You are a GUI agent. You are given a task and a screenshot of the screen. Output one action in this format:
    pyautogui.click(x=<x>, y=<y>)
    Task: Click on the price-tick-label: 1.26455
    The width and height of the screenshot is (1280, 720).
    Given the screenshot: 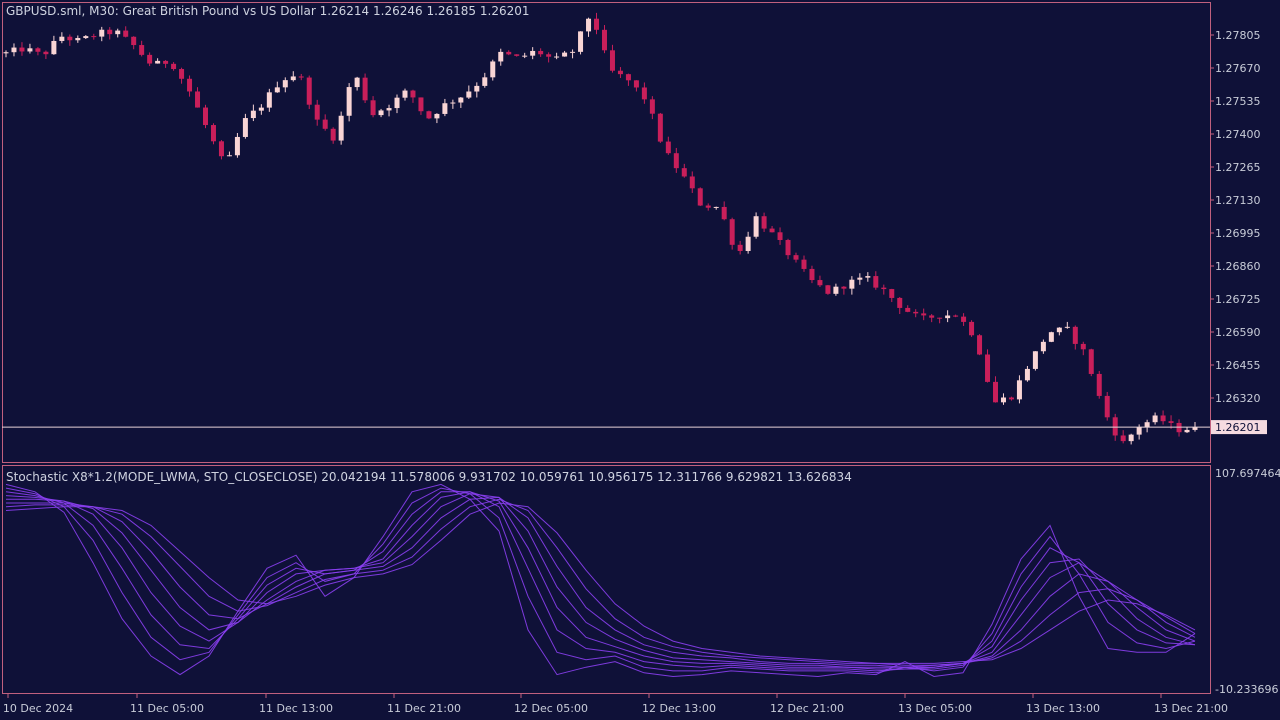 What is the action you would take?
    pyautogui.click(x=1238, y=365)
    